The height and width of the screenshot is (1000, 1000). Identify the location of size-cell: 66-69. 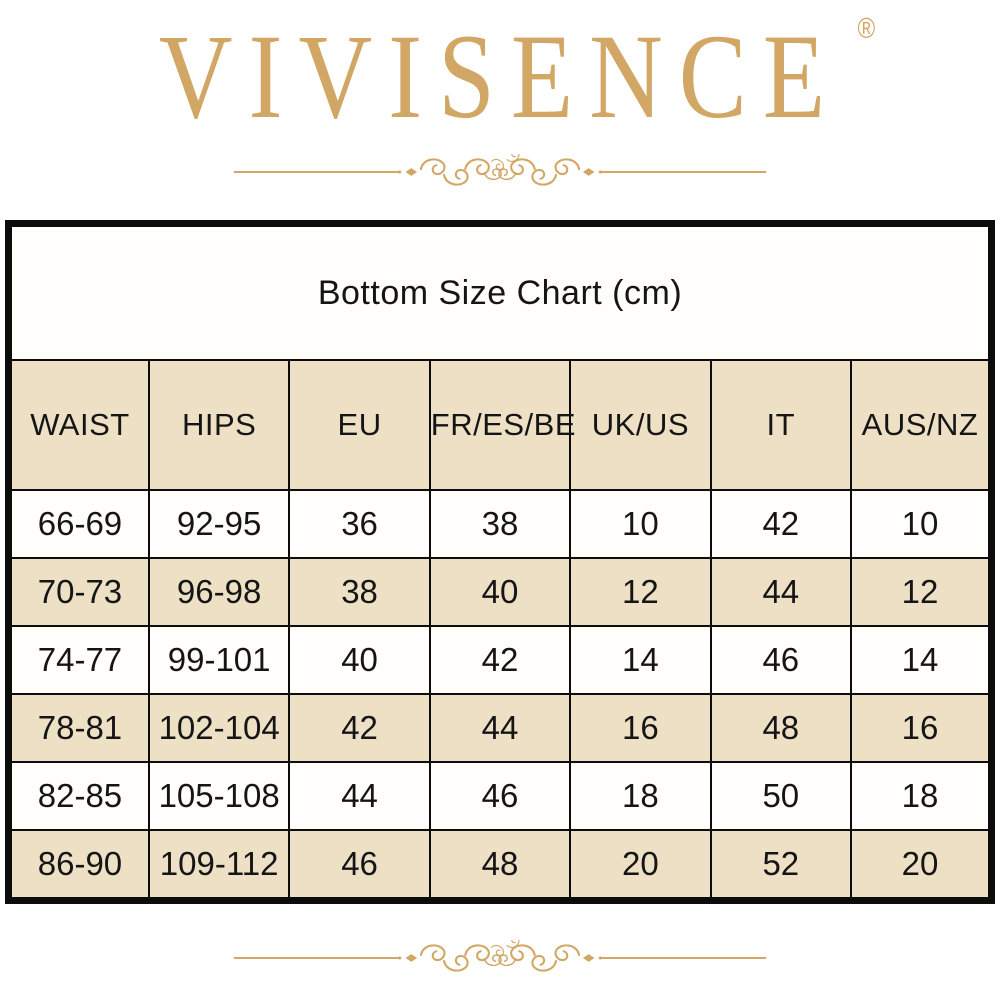
(78, 524).